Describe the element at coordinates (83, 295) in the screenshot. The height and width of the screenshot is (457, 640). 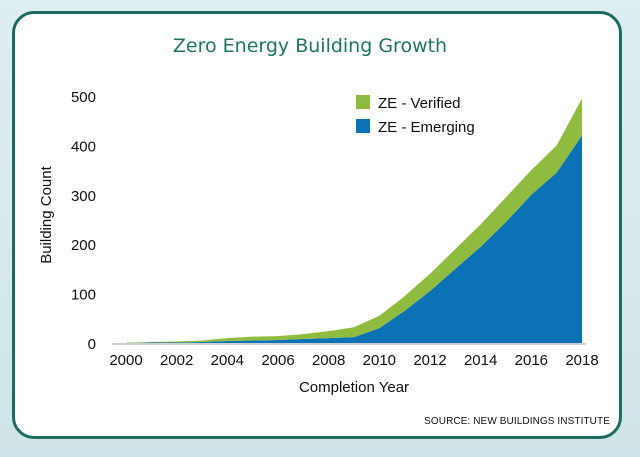
I see `y-tick-label: 100` at that location.